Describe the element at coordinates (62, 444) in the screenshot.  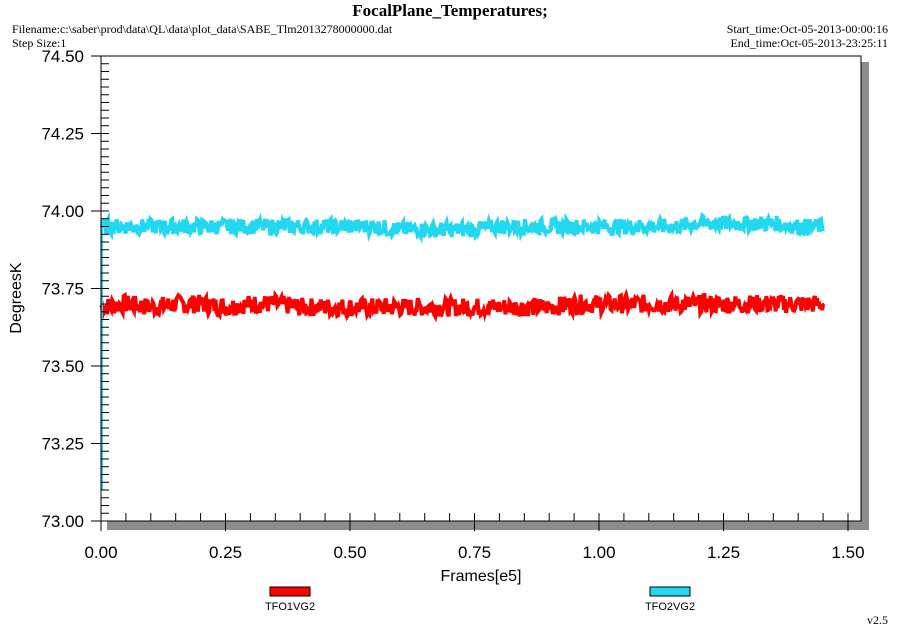
I see `y-tick-label: 73.25` at that location.